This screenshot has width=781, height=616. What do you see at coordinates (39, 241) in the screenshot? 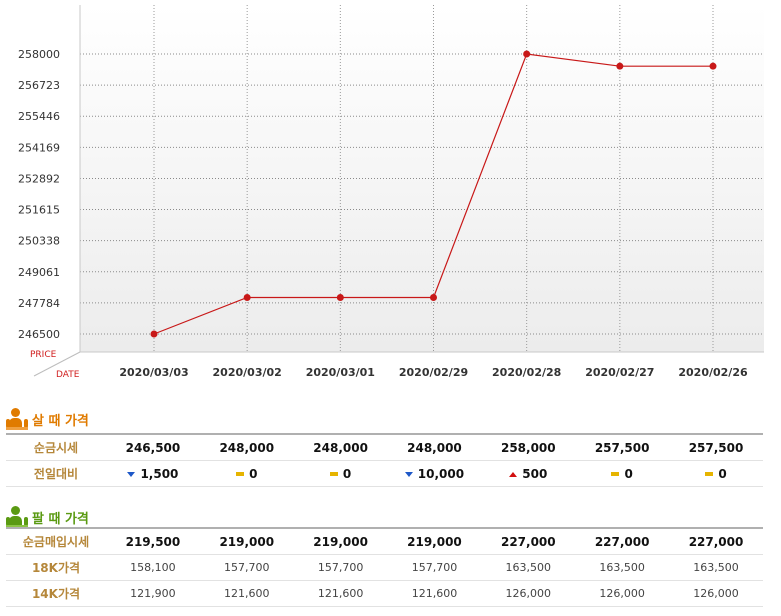
I see `y-tick-label: 250338` at bounding box center [39, 241].